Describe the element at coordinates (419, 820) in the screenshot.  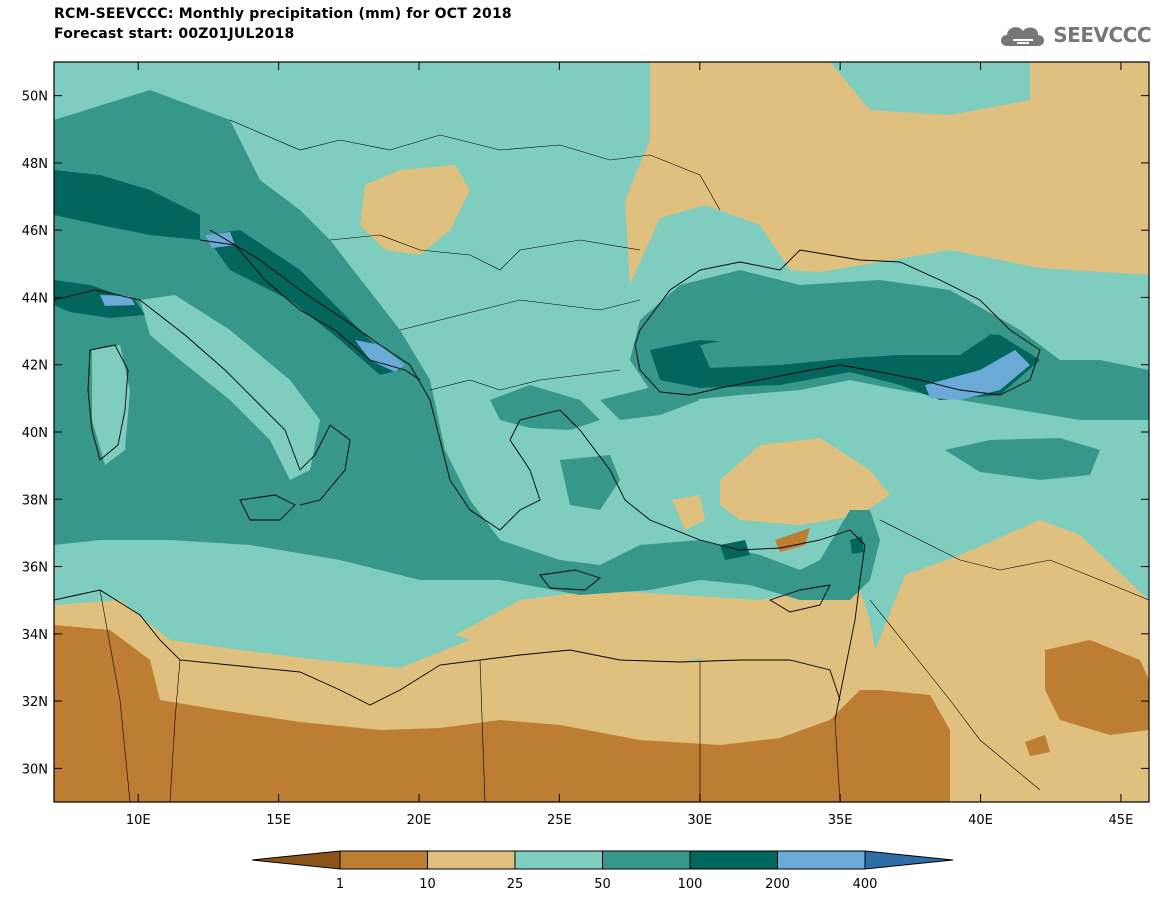
I see `lon-tick-label: 20E` at that location.